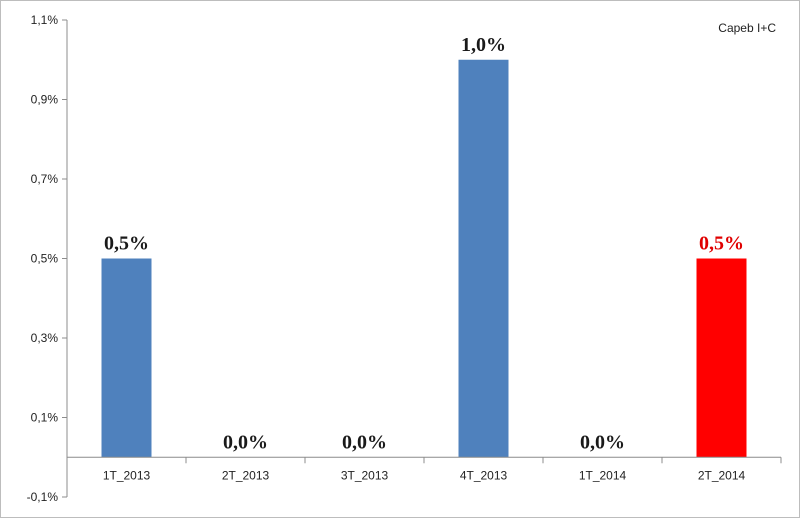 The image size is (800, 518). Describe the element at coordinates (722, 475) in the screenshot. I see `x-tick-label: 2T_2014` at that location.